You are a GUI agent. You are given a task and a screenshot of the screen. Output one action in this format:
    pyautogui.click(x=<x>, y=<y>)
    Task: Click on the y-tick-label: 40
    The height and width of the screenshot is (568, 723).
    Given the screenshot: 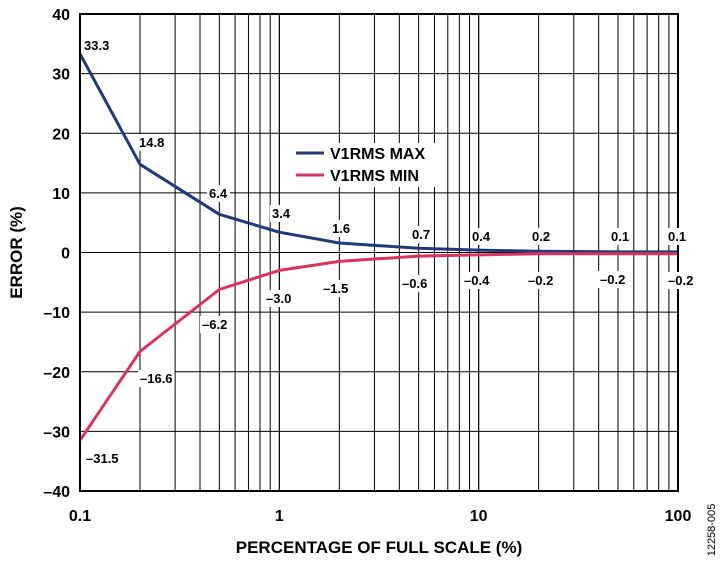 What is the action you would take?
    pyautogui.click(x=61, y=15)
    